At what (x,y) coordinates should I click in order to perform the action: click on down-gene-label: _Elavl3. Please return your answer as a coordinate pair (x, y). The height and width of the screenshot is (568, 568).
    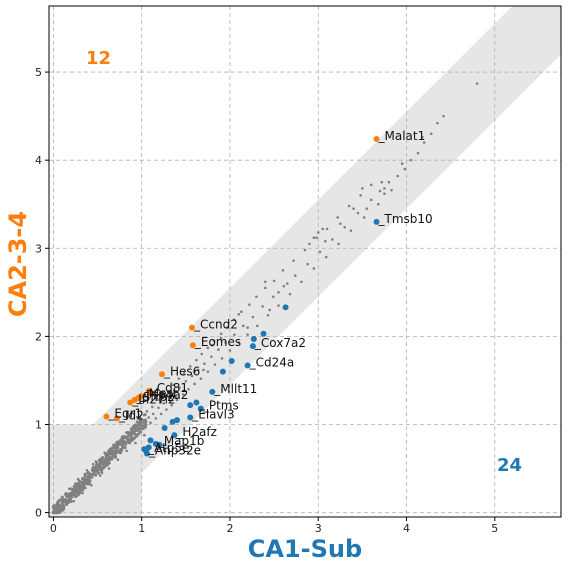
    Looking at the image, I should click on (212, 414).